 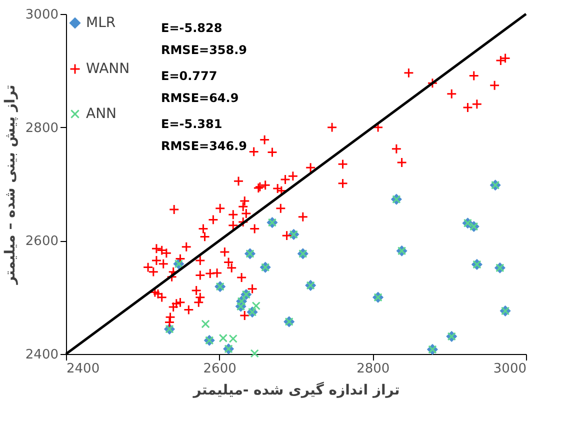 What do you see at coordinates (10, 185) in the screenshot?
I see `y-axis-title: تراز پیش بینی شده – میلیمتر` at bounding box center [10, 185].